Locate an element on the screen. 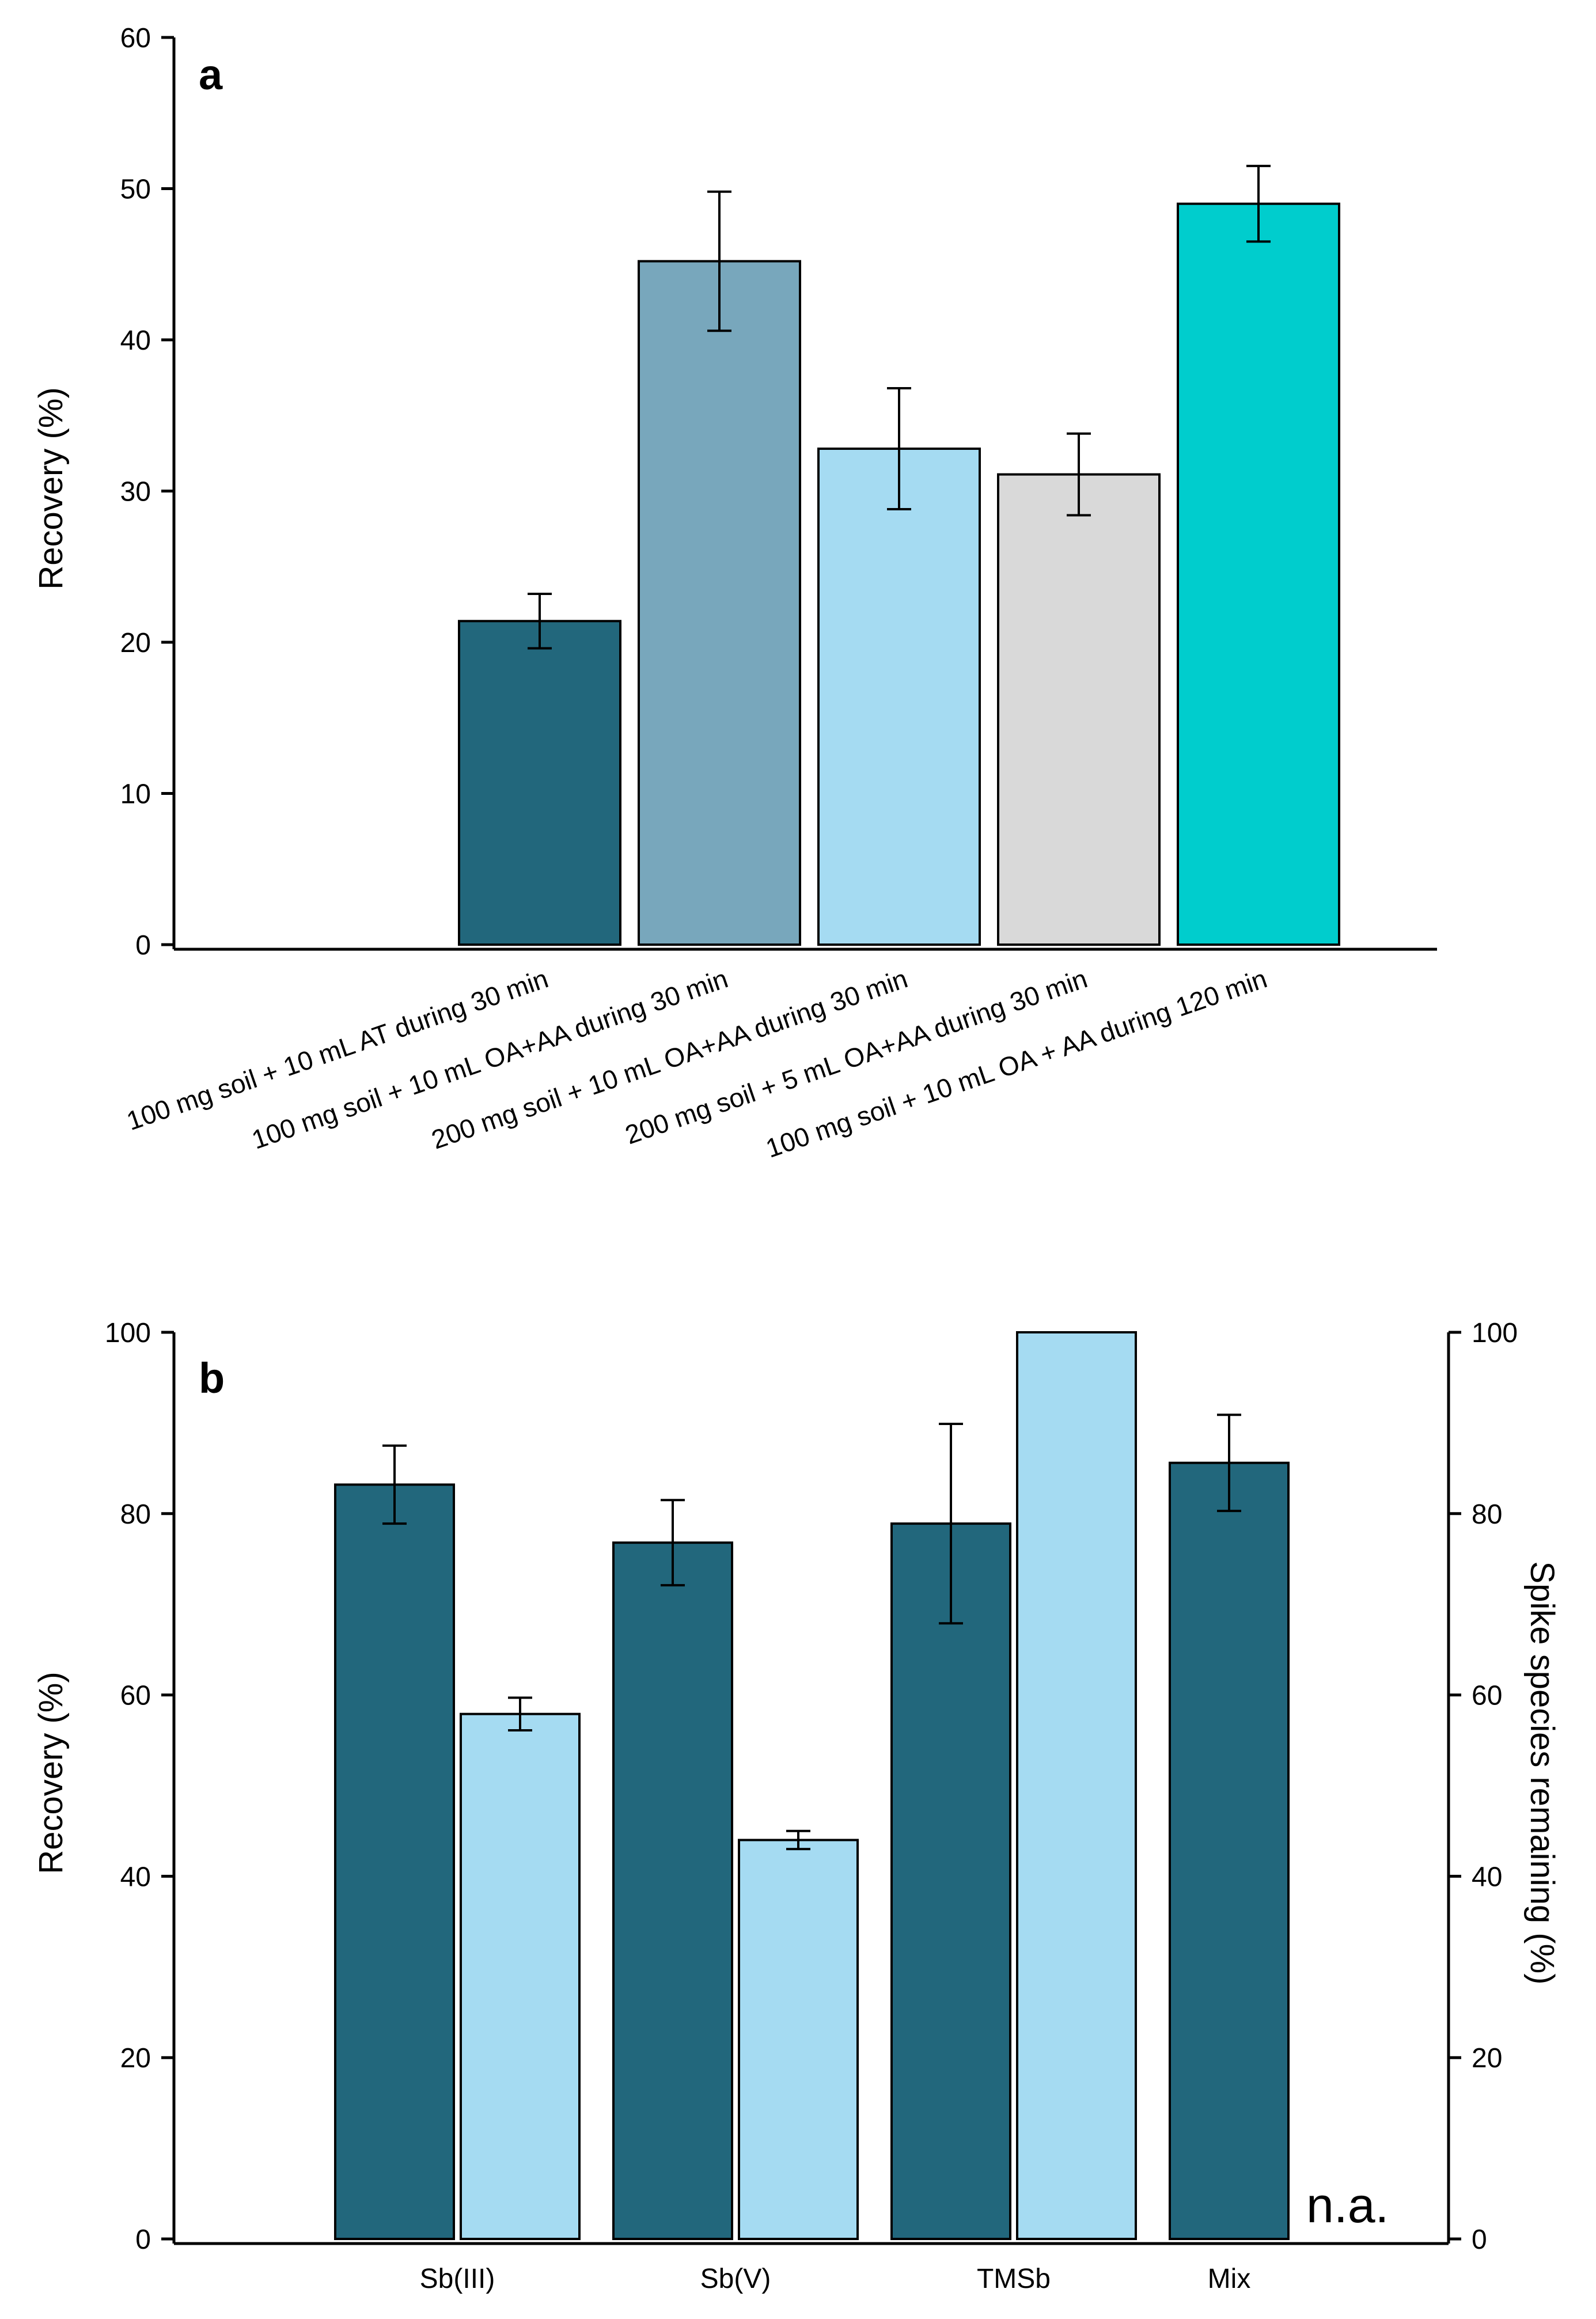 The width and height of the screenshot is (1596, 2319). panel-b-y-tick-label: 20 is located at coordinates (135, 2058).